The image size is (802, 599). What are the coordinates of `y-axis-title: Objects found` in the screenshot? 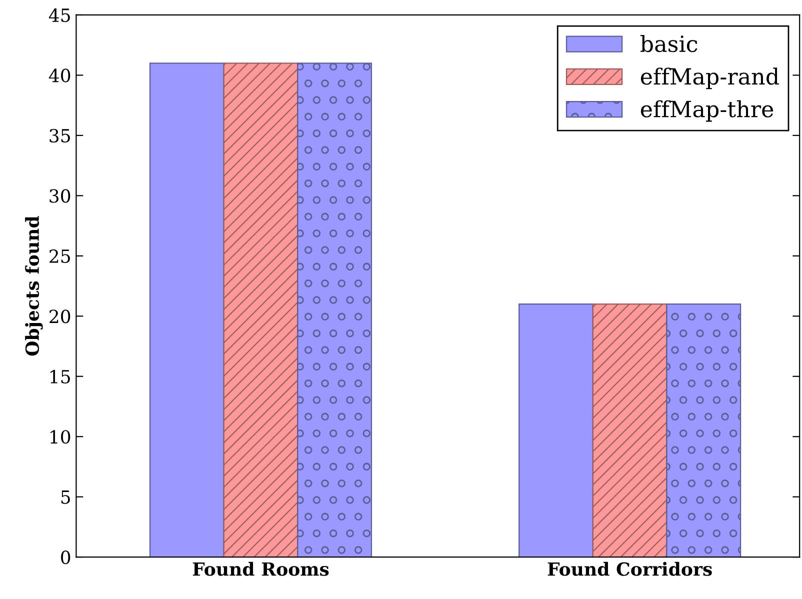 It's located at (34, 286).